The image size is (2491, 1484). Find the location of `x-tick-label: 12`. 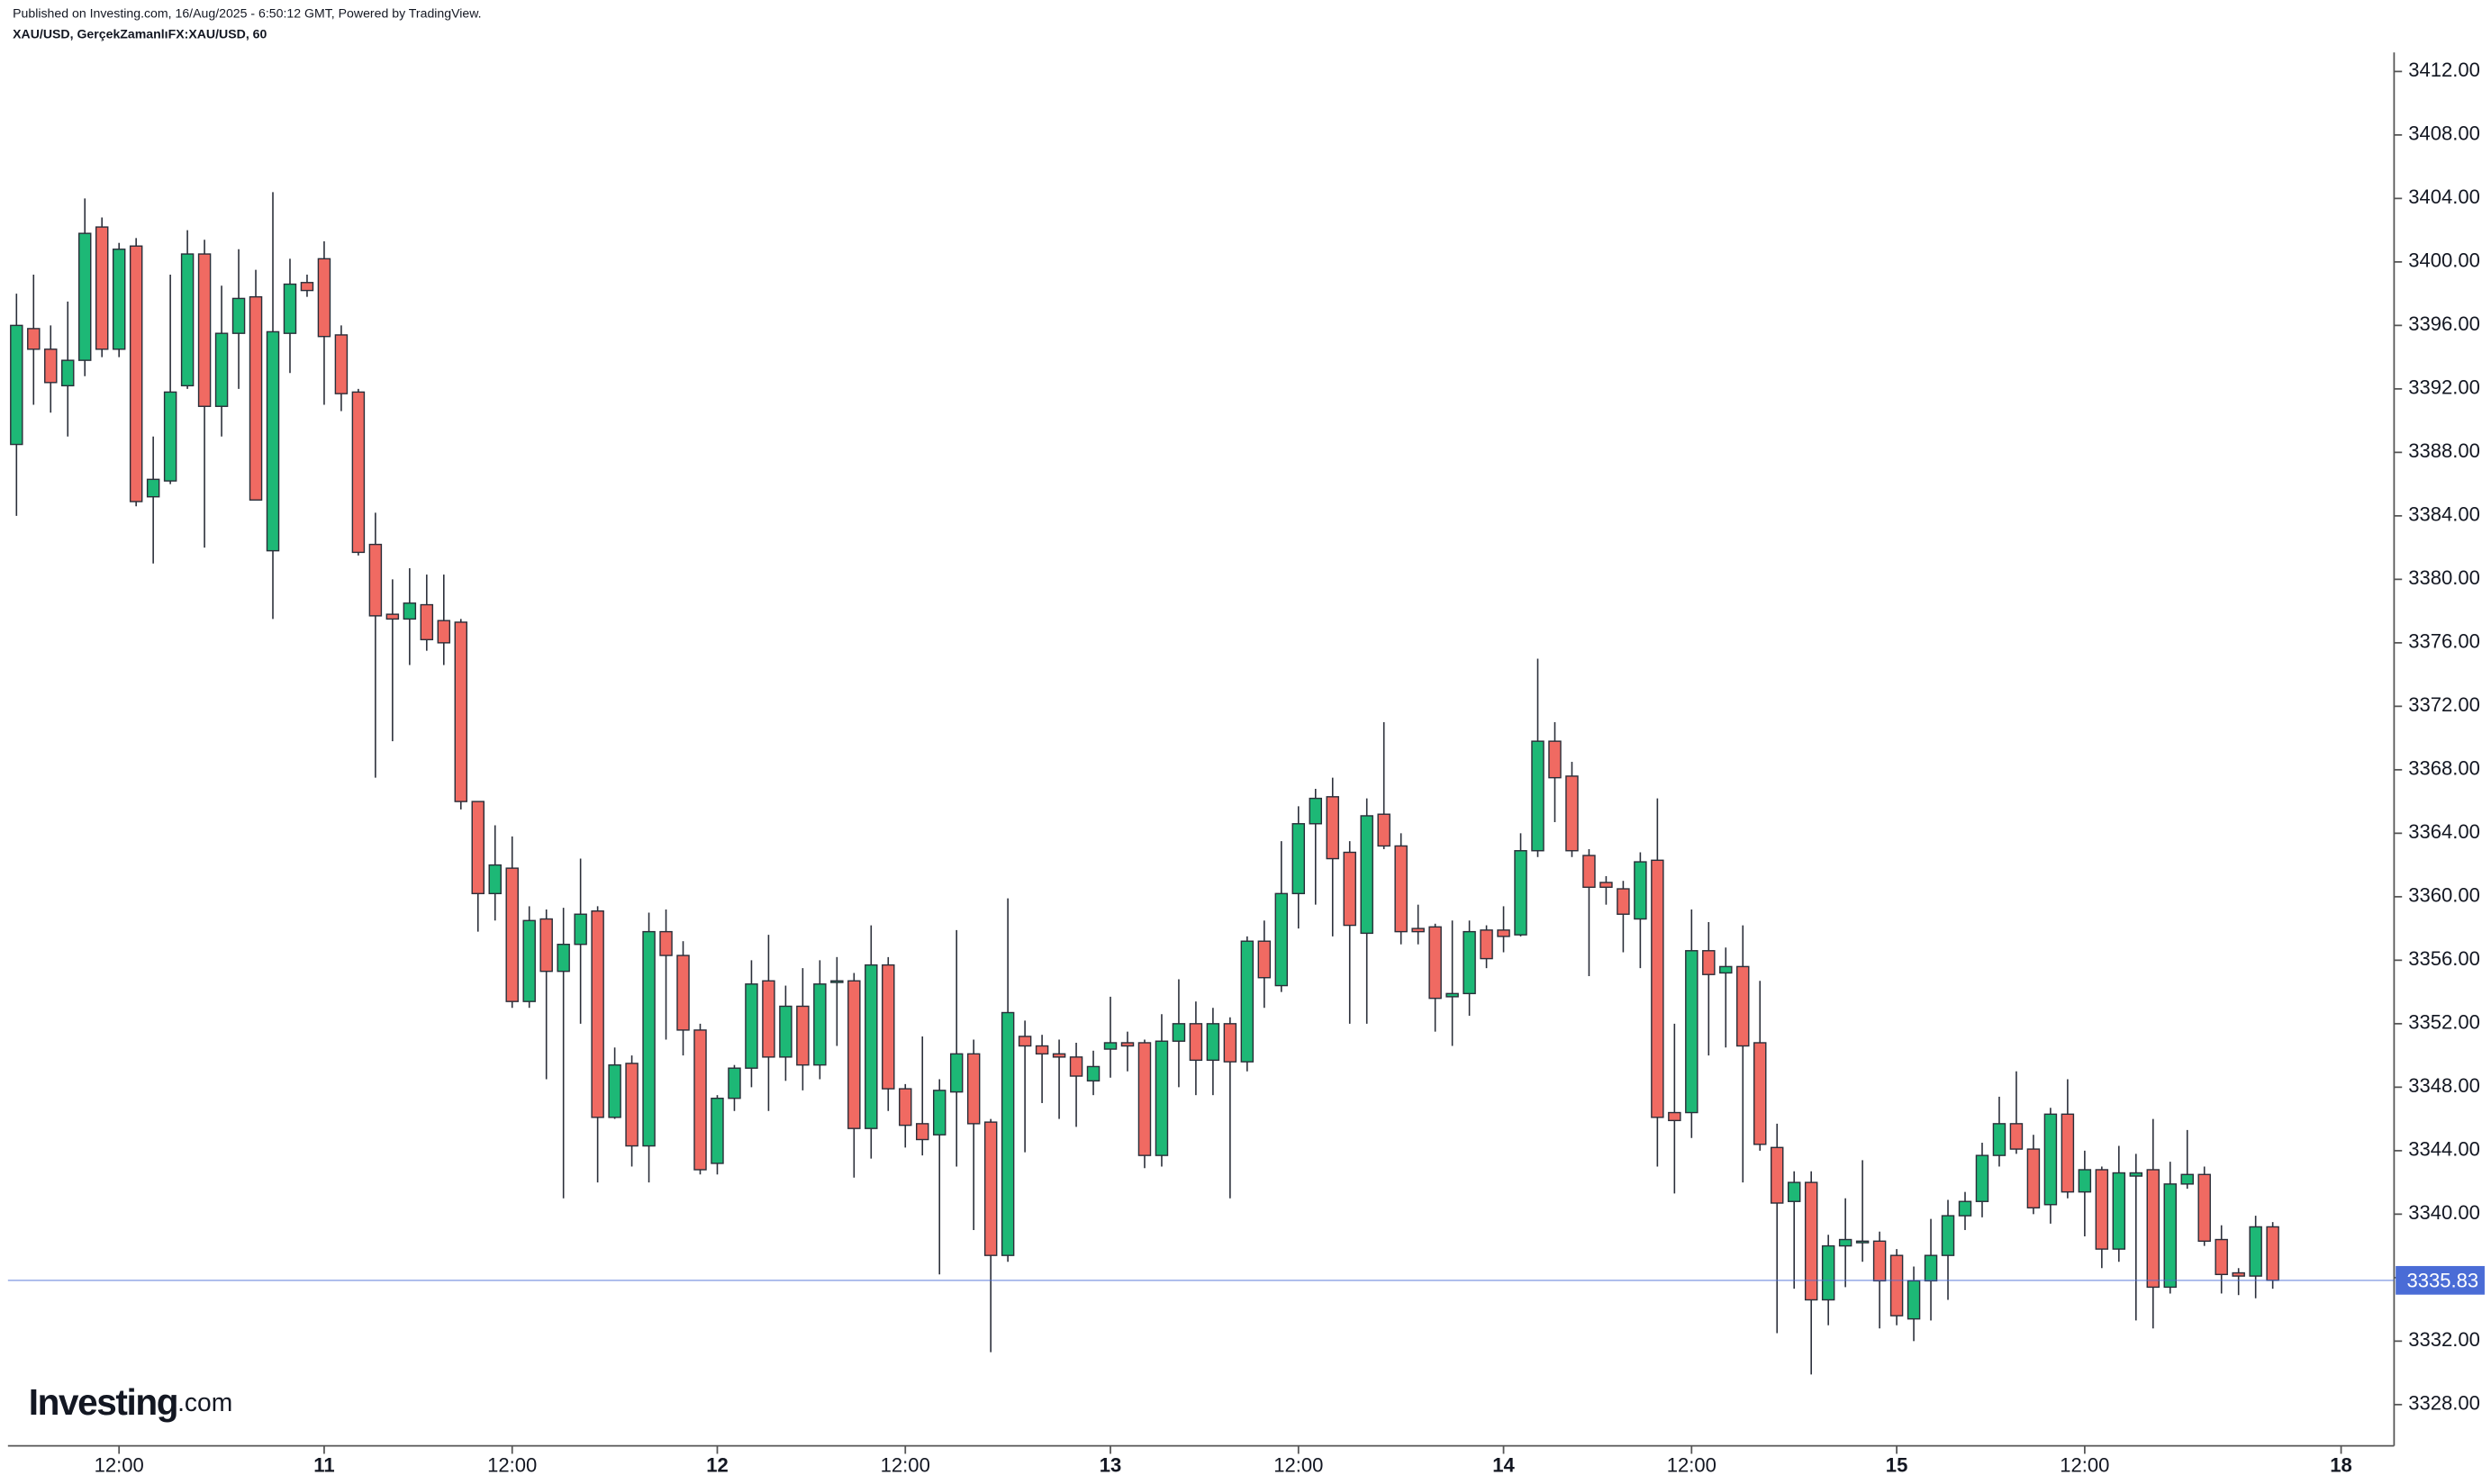

x-tick-label: 12 is located at coordinates (717, 1464).